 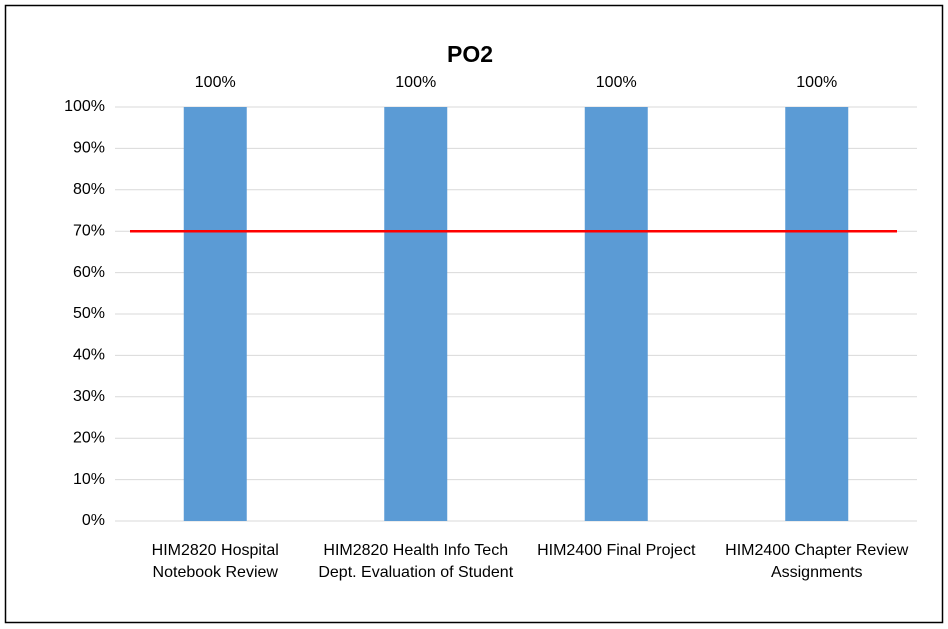 I want to click on y-tick-label: 0%, so click(x=93, y=520).